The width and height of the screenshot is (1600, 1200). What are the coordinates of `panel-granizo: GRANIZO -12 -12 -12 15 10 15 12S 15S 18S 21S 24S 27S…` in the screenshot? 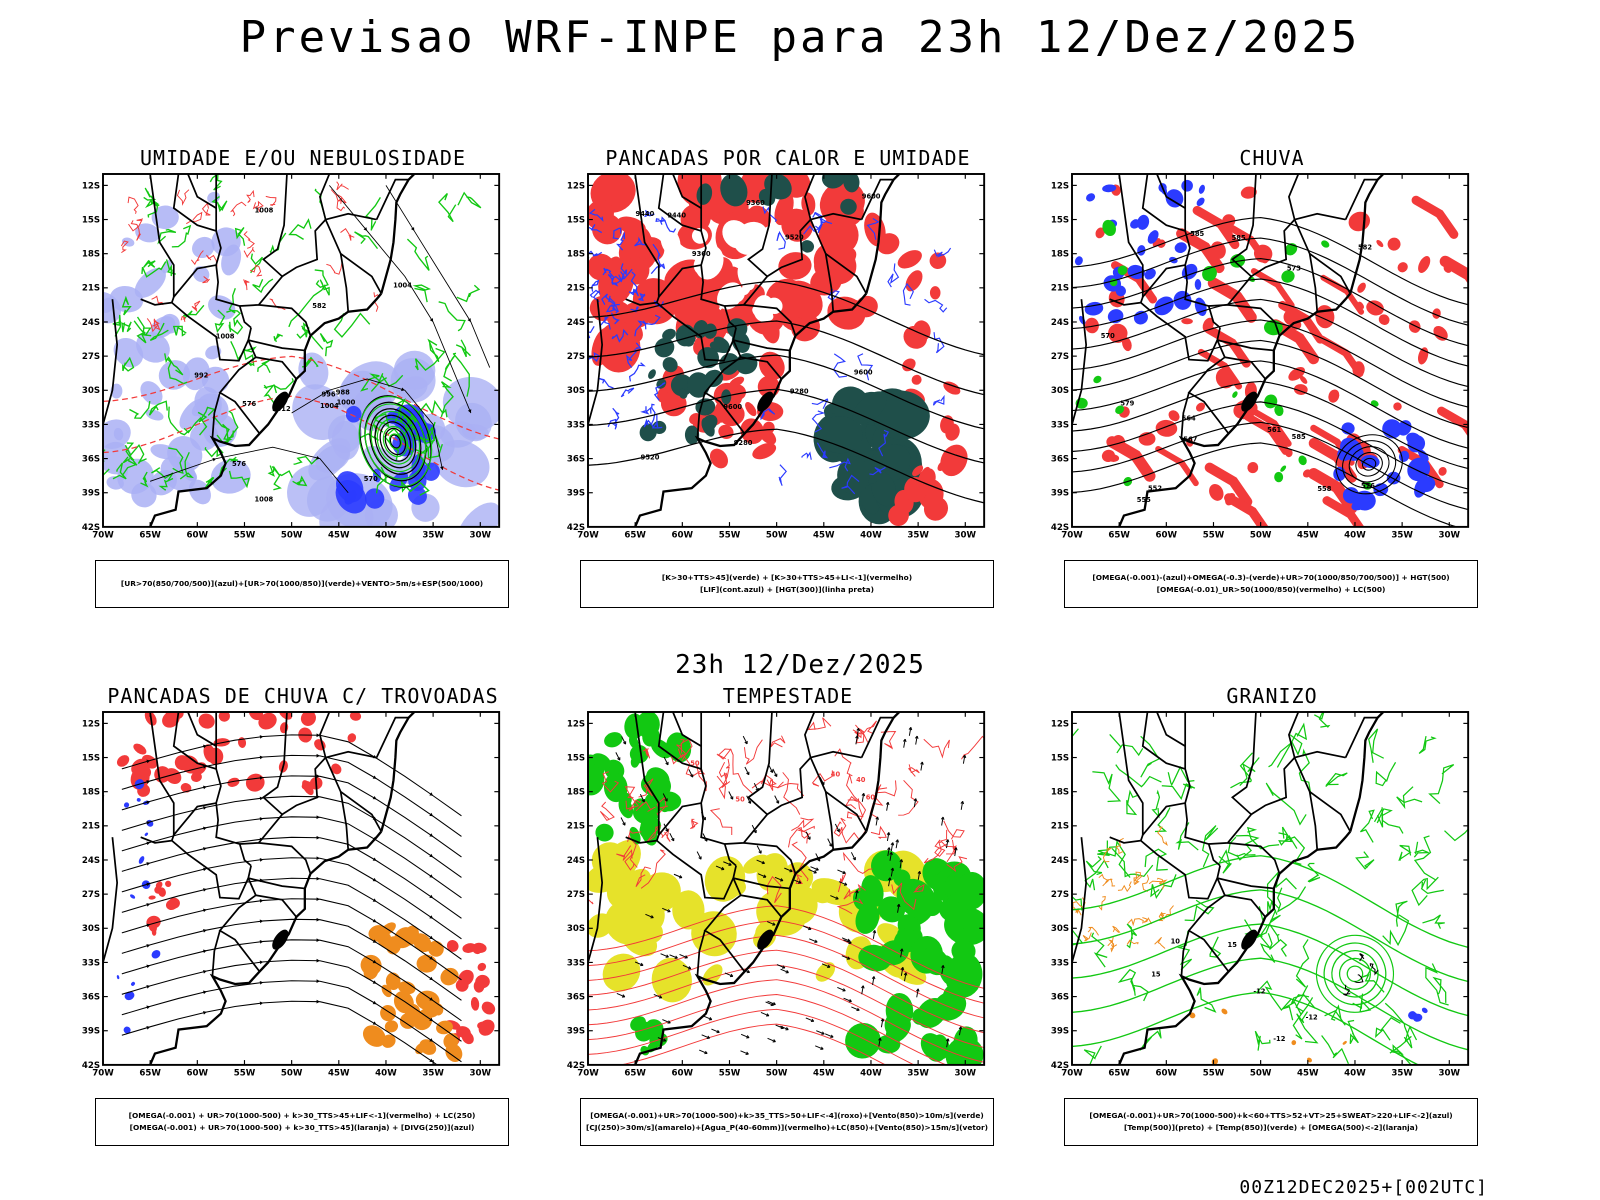 It's located at (1266, 915).